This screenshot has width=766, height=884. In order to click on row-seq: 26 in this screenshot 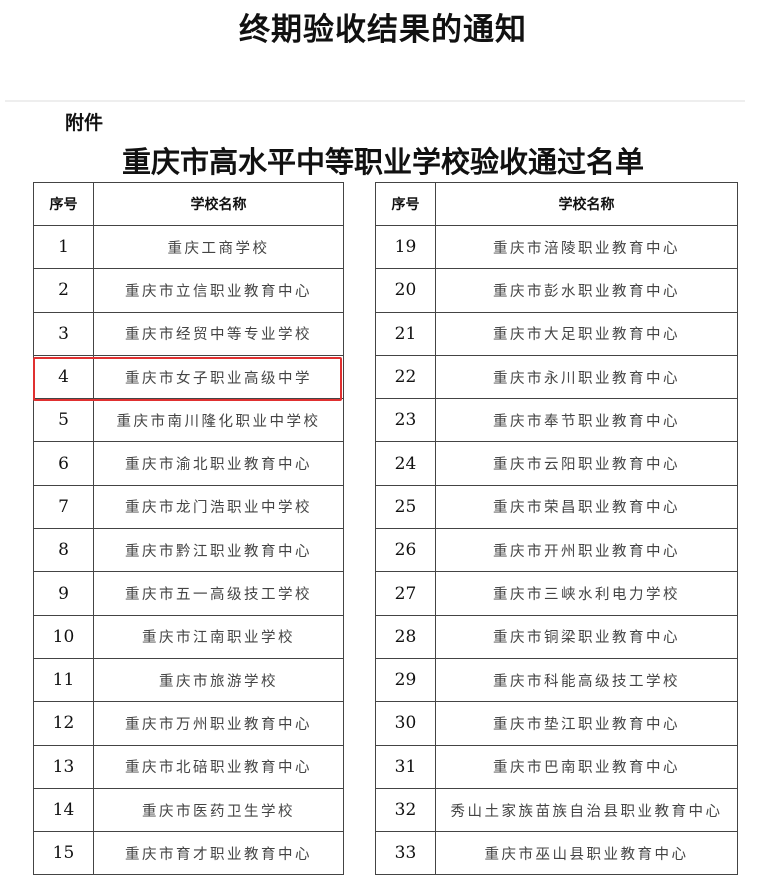, I will do `click(405, 550)`.